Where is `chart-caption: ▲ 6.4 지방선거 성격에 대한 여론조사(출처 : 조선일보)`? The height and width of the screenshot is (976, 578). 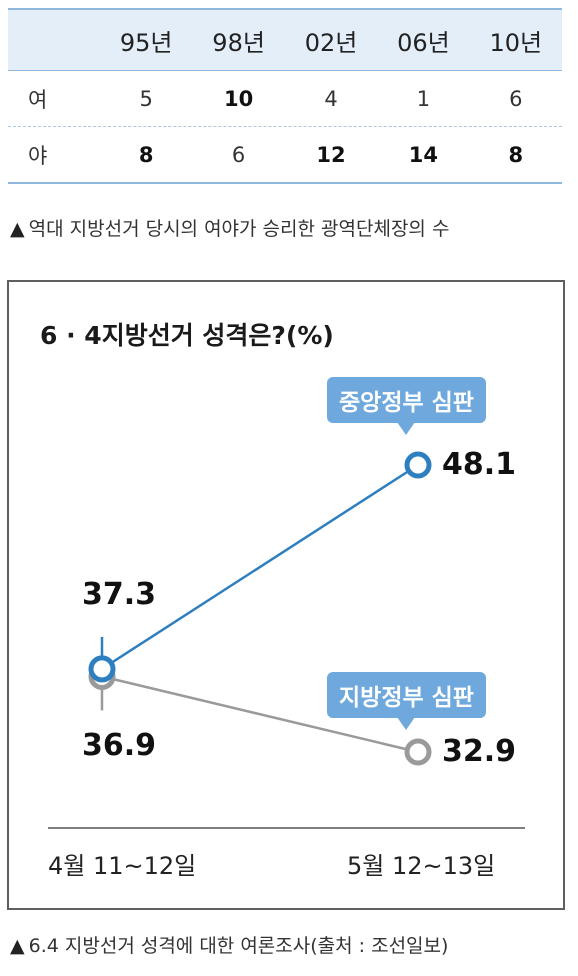
chart-caption: ▲ 6.4 지방선거 성격에 대한 여론조사(출처 : 조선일보) is located at coordinates (229, 944).